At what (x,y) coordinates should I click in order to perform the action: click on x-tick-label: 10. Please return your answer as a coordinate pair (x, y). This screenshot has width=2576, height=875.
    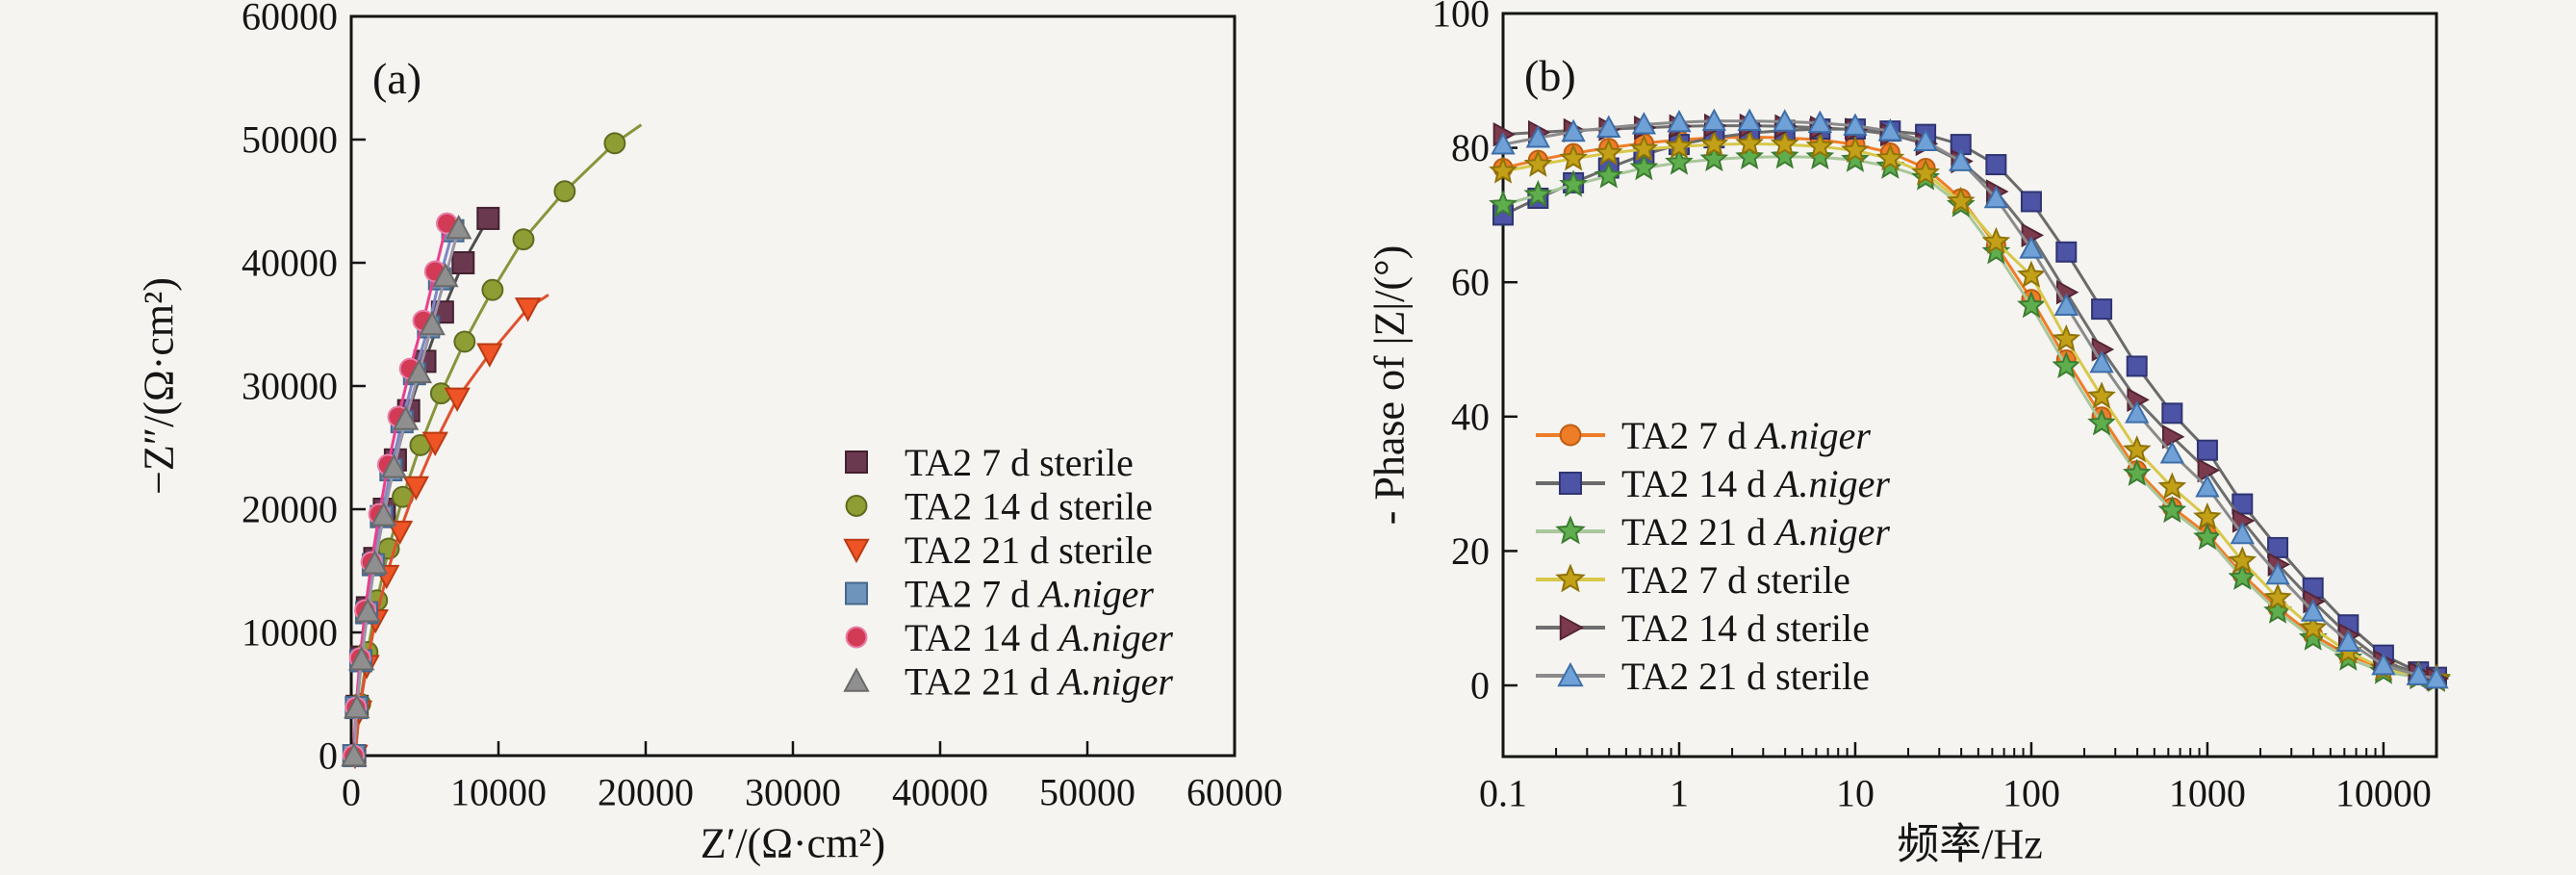
    Looking at the image, I should click on (1855, 793).